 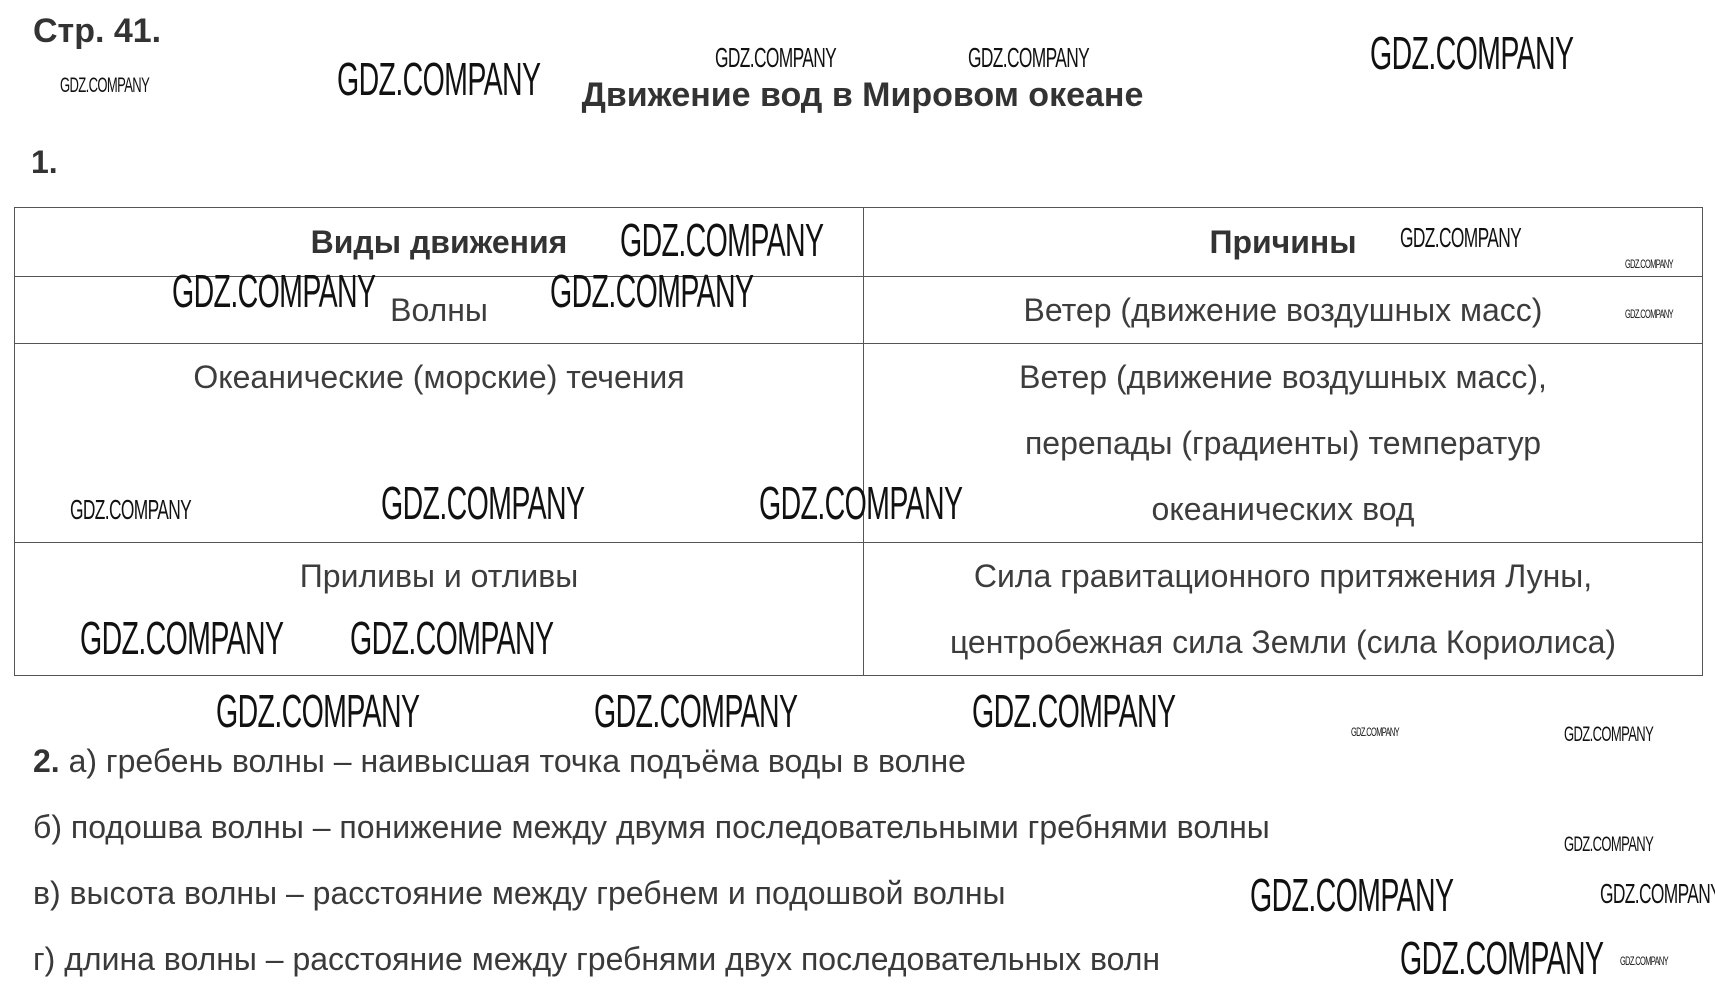 I want to click on cell-text: центробежная сила Земли (сила Кориолиса), so click(x=1283, y=642).